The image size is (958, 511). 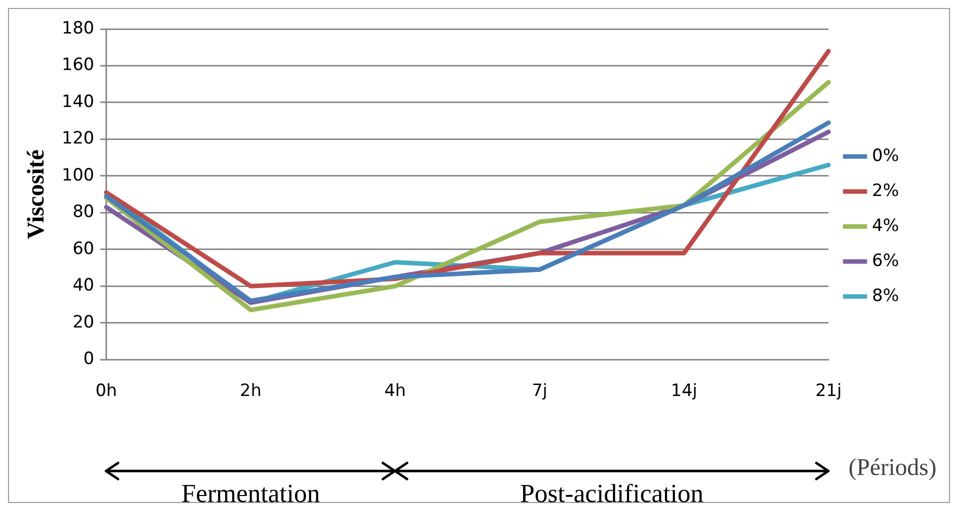 What do you see at coordinates (106, 391) in the screenshot?
I see `x-tick-label: 0h` at bounding box center [106, 391].